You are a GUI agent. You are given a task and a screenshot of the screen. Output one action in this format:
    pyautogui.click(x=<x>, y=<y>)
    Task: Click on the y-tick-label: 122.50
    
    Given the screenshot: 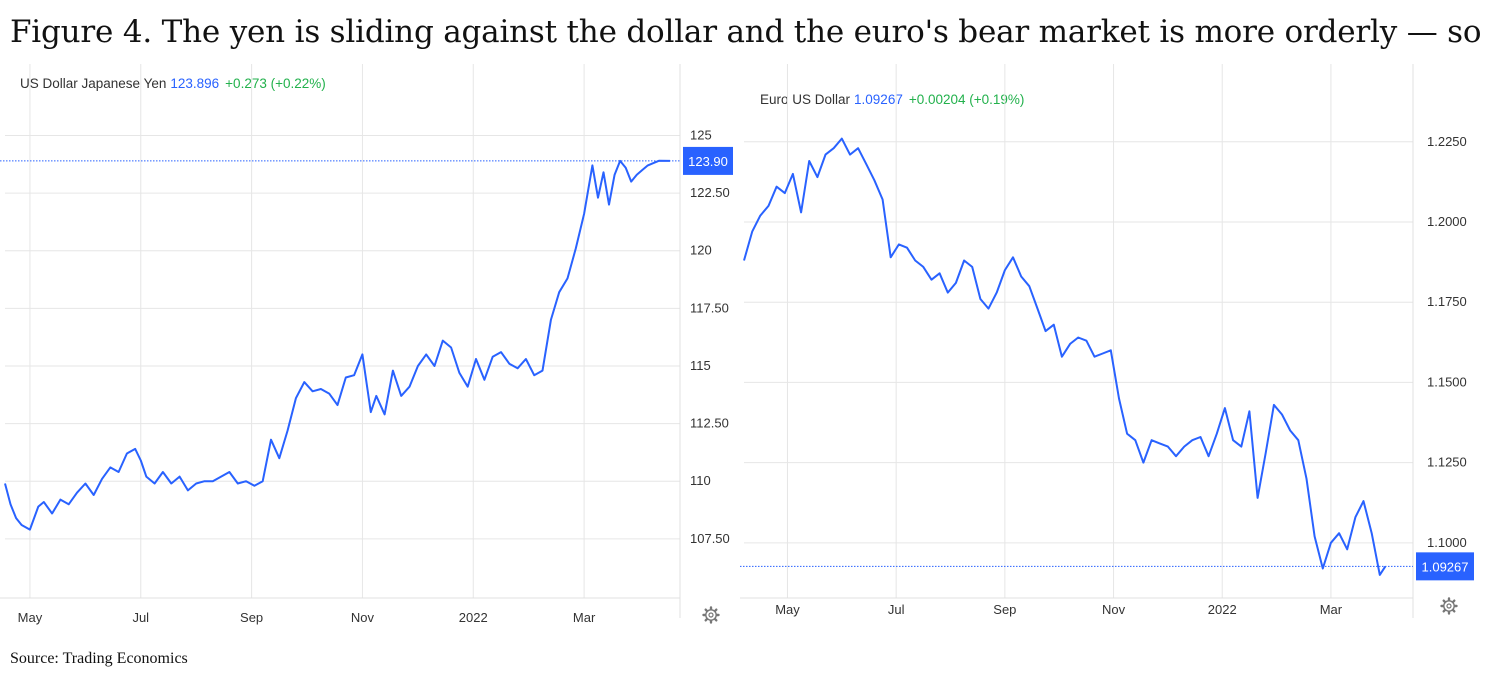 What is the action you would take?
    pyautogui.click(x=710, y=192)
    